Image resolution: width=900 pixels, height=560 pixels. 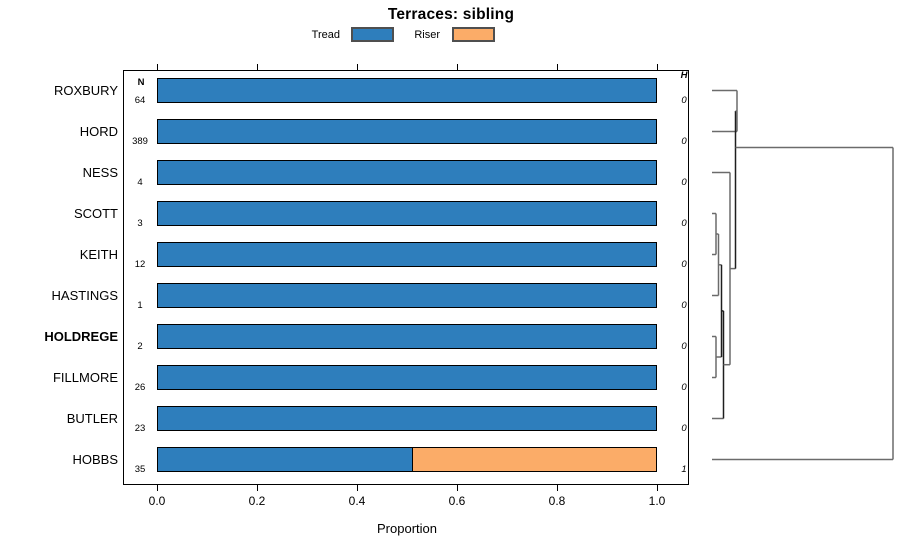 What do you see at coordinates (140, 141) in the screenshot?
I see `n-value-hord: 389` at bounding box center [140, 141].